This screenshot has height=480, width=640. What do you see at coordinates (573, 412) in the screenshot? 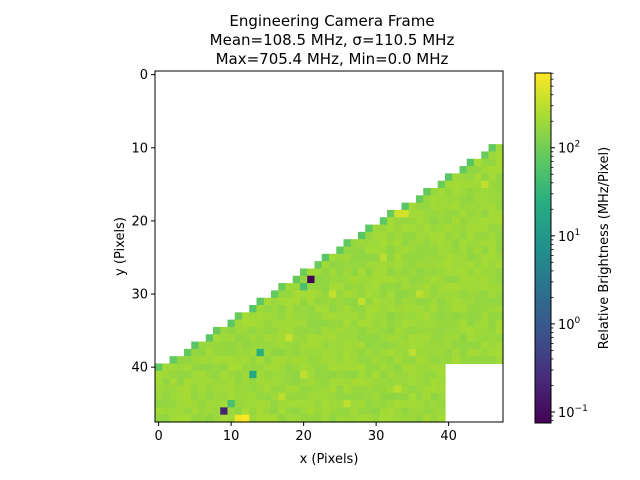
I see `colorbar-tick-label: 10−1` at bounding box center [573, 412].